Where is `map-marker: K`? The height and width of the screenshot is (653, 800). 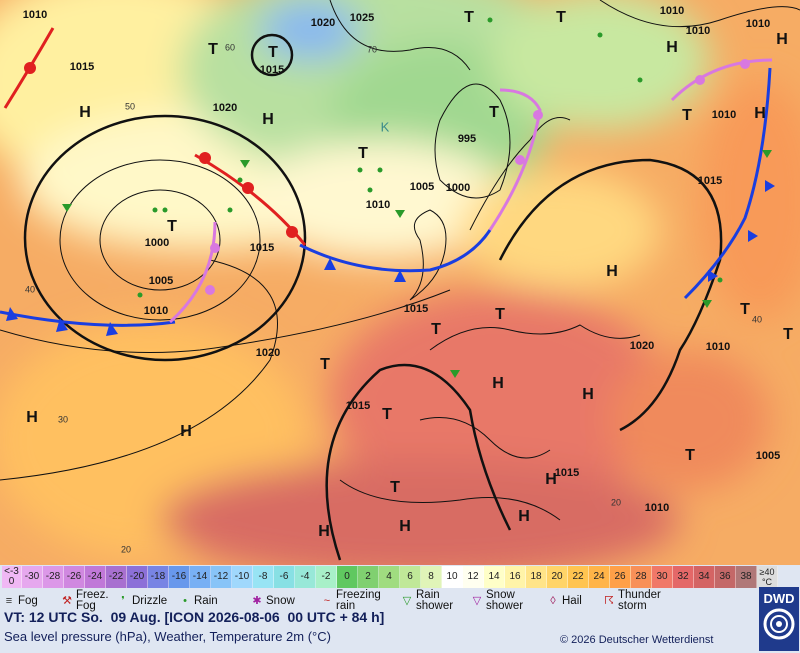 map-marker: K is located at coordinates (385, 126).